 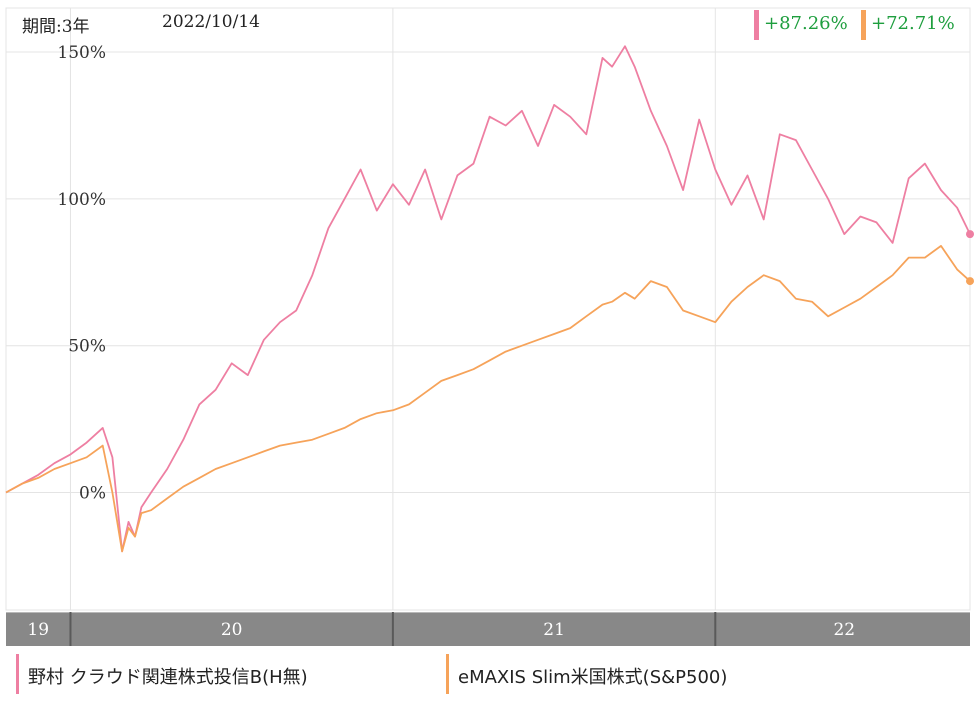 I want to click on y-tick-label: 50%, so click(x=87, y=347).